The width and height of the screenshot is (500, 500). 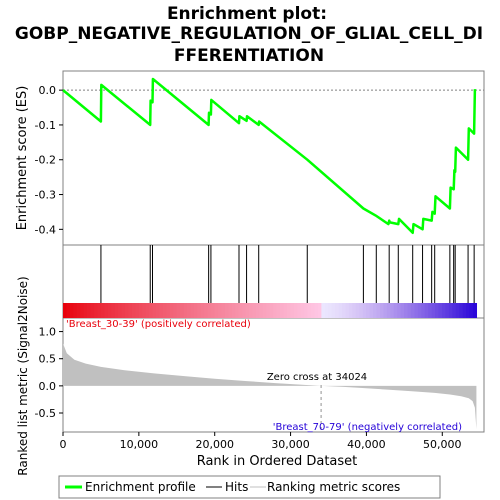 I want to click on chart-title-line-1: Enrichment plot:, so click(x=247, y=14).